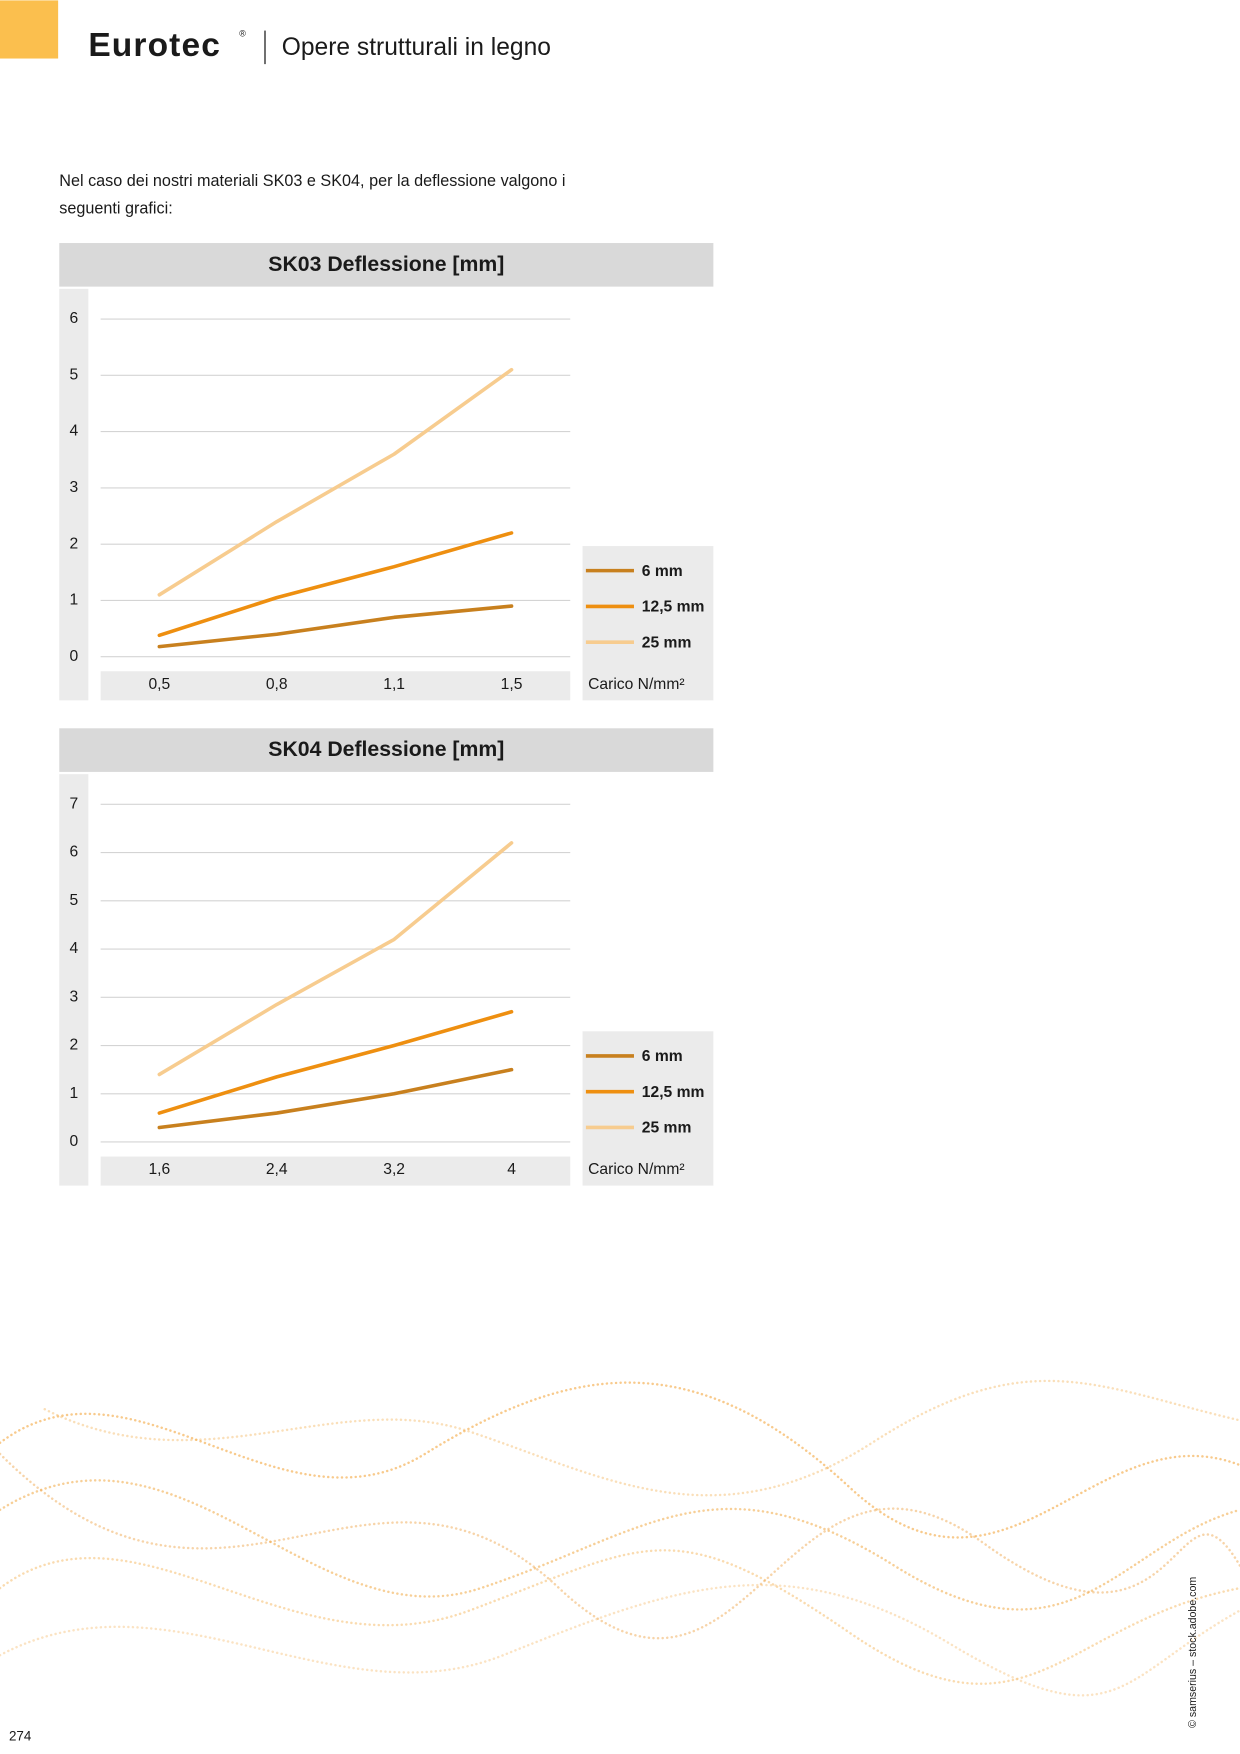 The height and width of the screenshot is (1754, 1240). What do you see at coordinates (512, 684) in the screenshot?
I see `x-tick-label: 1,5` at bounding box center [512, 684].